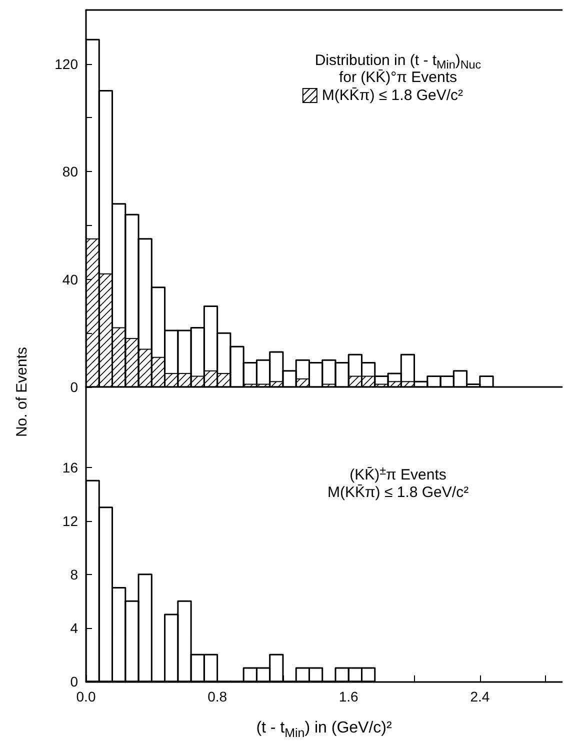 The width and height of the screenshot is (566, 744). Describe the element at coordinates (74, 628) in the screenshot. I see `y-tick-label: 4` at that location.